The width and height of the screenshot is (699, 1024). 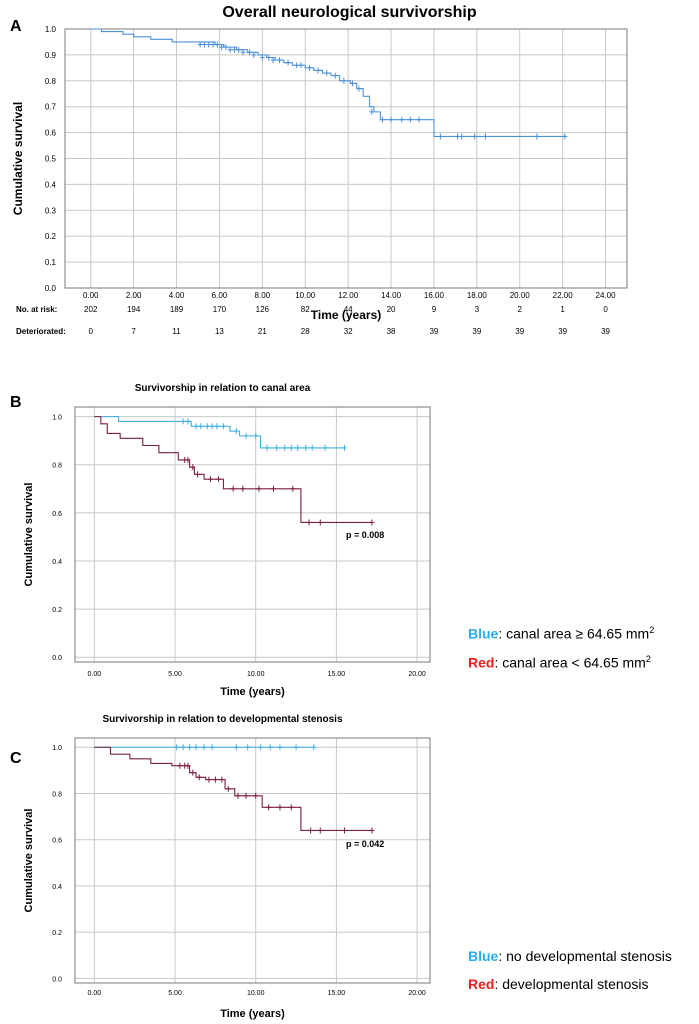 What do you see at coordinates (51, 288) in the screenshot?
I see `chart-a-ytick-label: 0.0` at bounding box center [51, 288].